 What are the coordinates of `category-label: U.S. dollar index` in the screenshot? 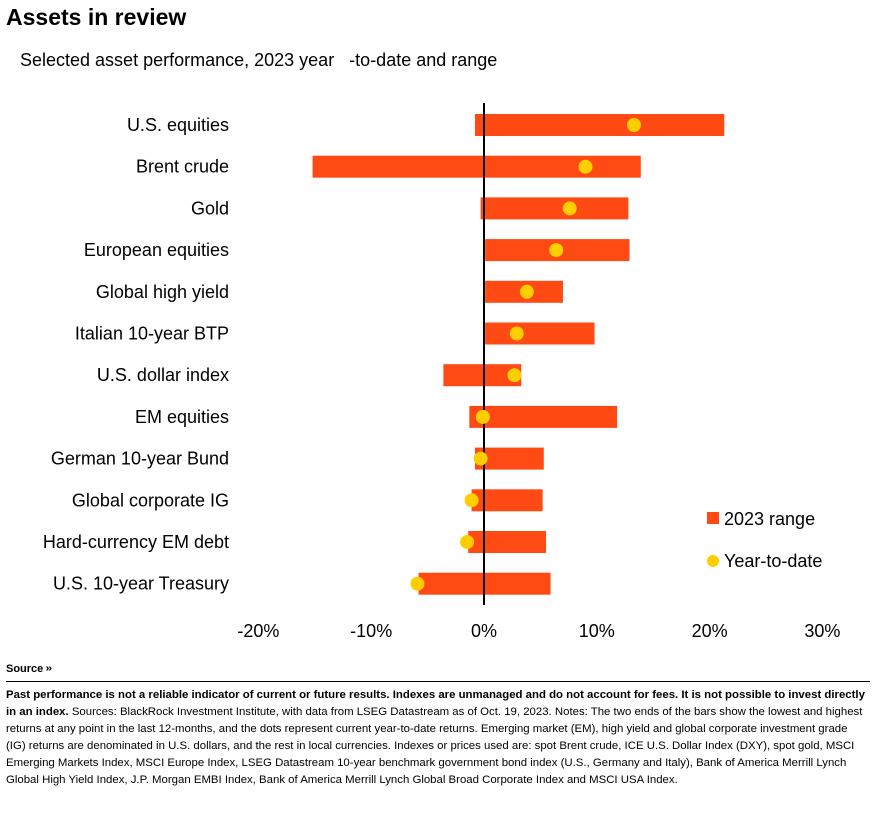 It's located at (163, 375).